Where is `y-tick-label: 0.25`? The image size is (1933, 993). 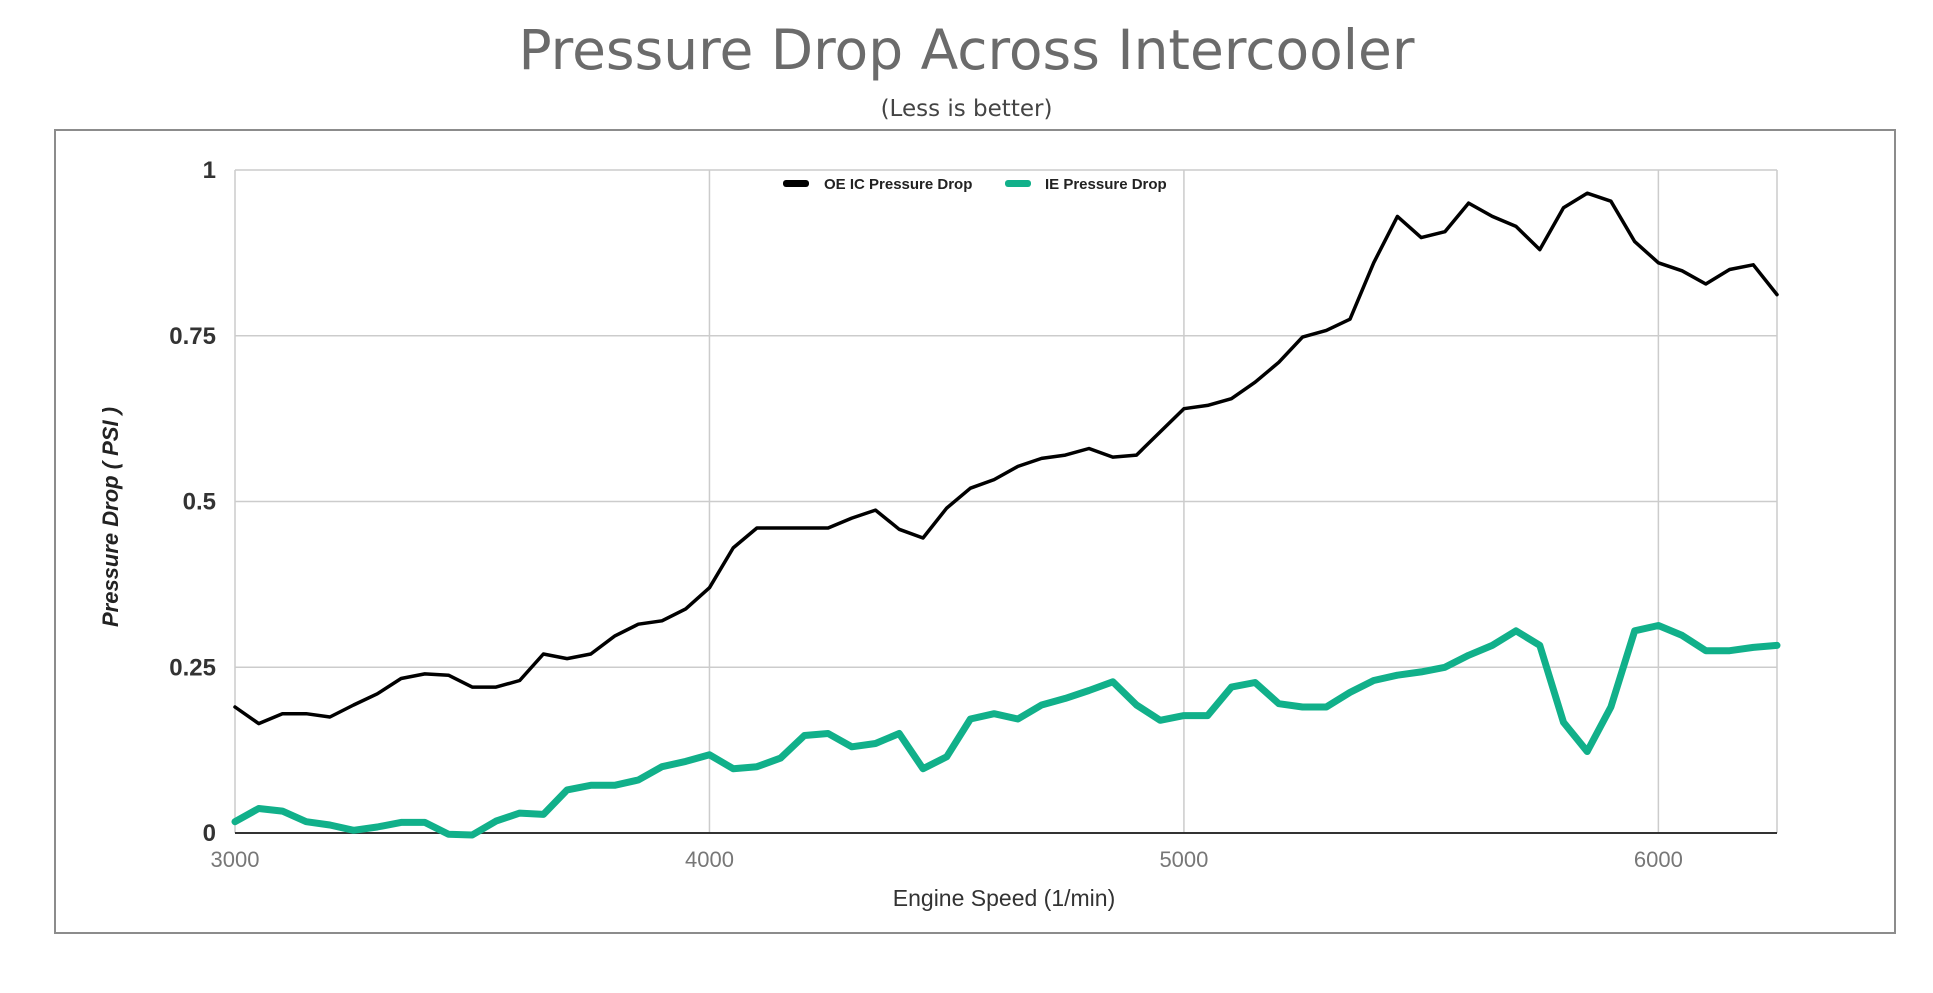 y-tick-label: 0.25 is located at coordinates (192, 667).